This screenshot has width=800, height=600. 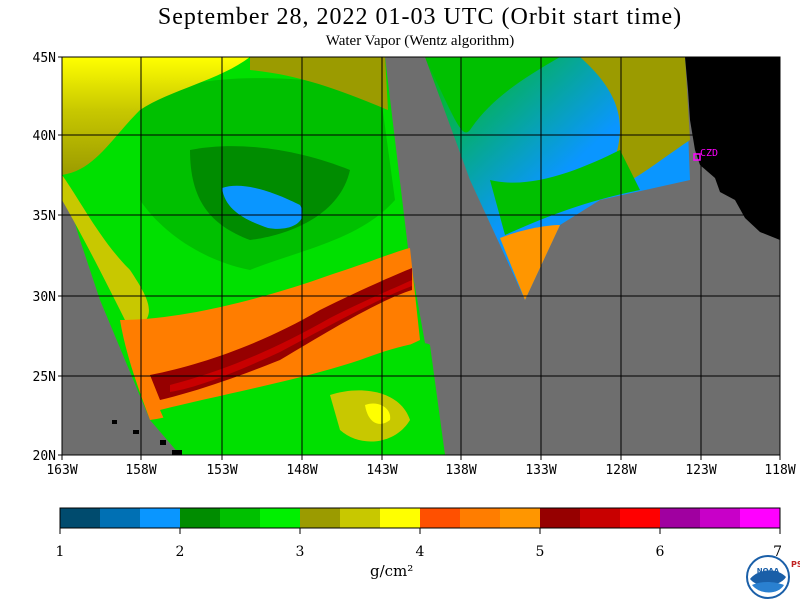 I want to click on lon-label: 148W, so click(x=301, y=470).